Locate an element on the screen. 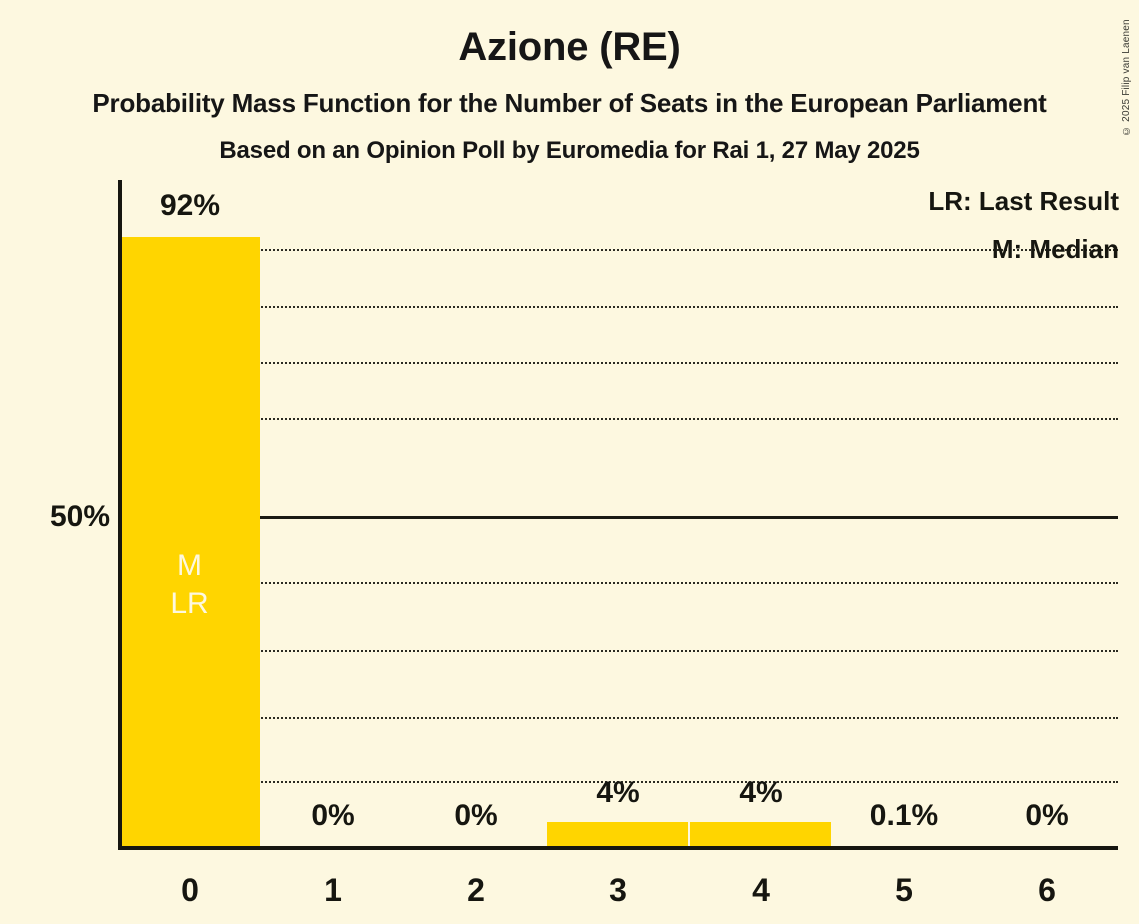 This screenshot has width=1139, height=924. value-label-seats-2: 0% is located at coordinates (476, 815).